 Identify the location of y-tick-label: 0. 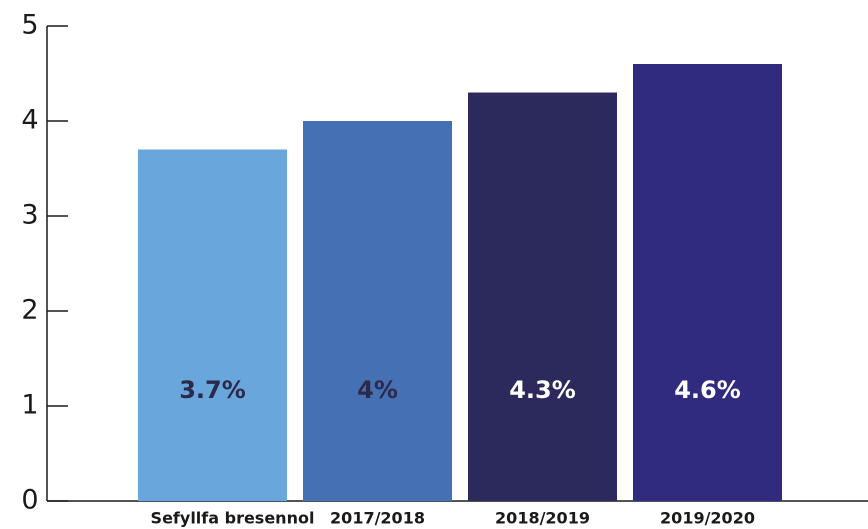
(29, 500).